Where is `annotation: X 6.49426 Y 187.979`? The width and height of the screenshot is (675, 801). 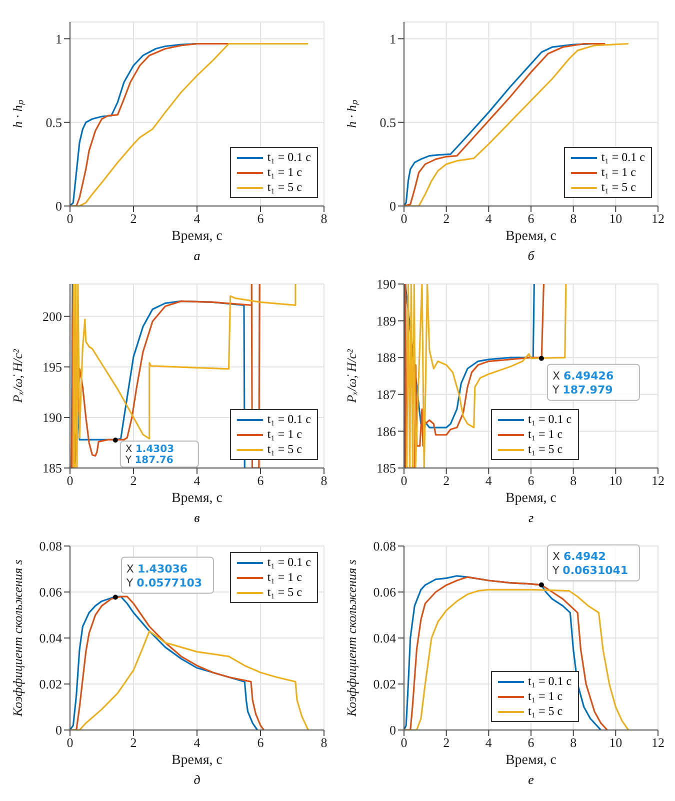 annotation: X 6.49426 Y 187.979 is located at coordinates (582, 382).